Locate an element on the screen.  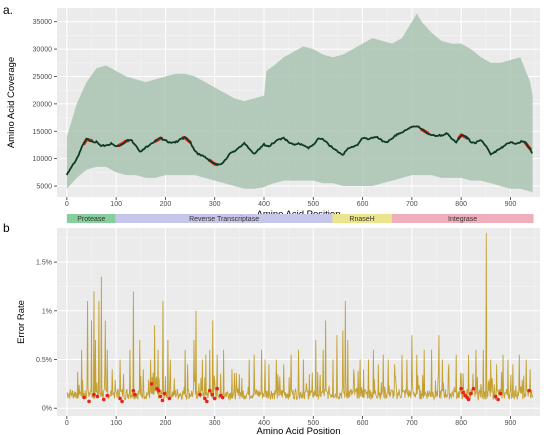
y-tick-label: 10000 is located at coordinates (43, 159).